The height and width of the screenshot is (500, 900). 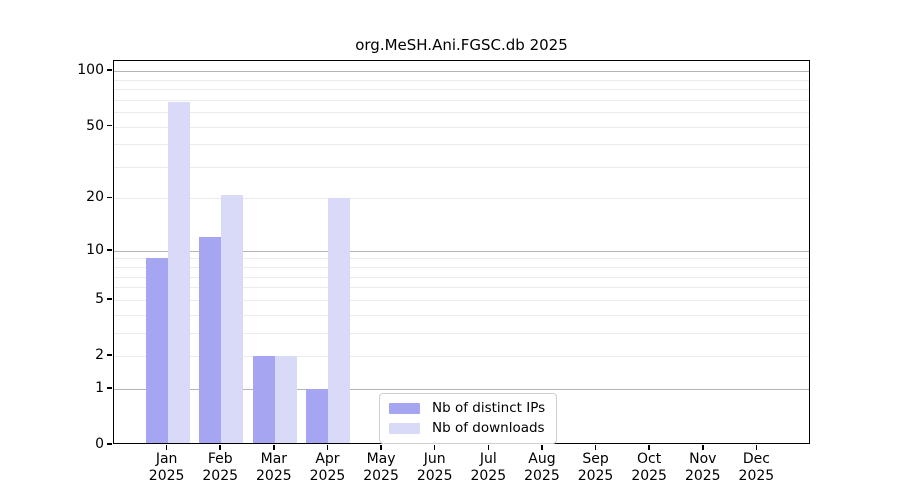 I want to click on legend-item-downloads: Nb of downloads, so click(x=467, y=428).